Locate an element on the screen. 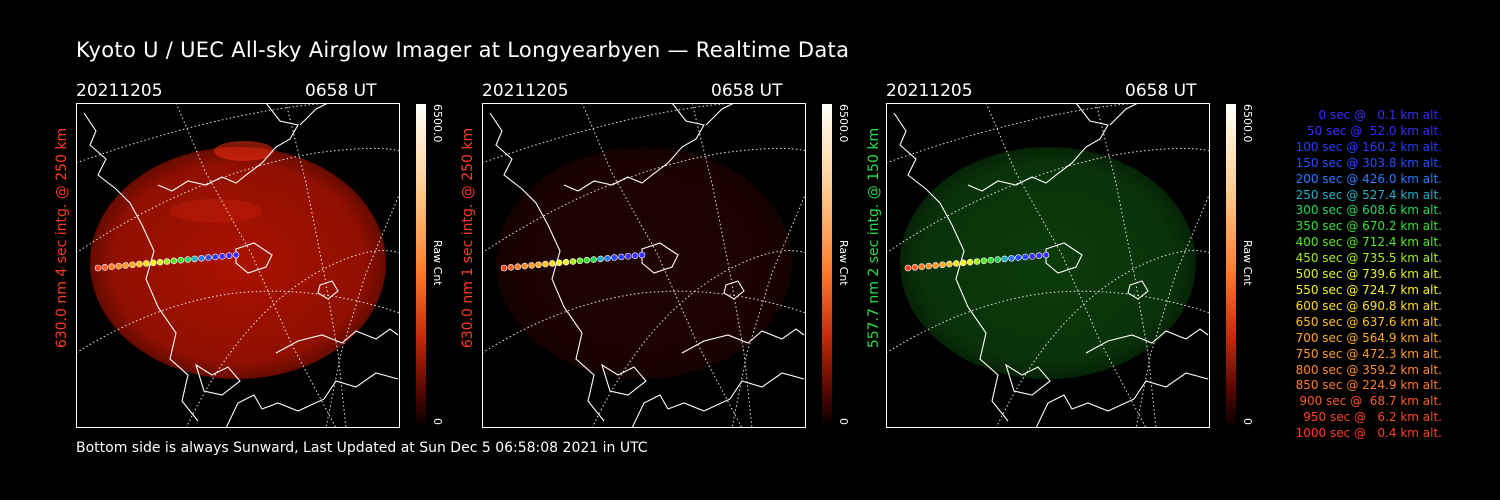 The height and width of the screenshot is (500, 1500). legend-row: 1000 sec @ 0.4 km alt. is located at coordinates (1368, 433).